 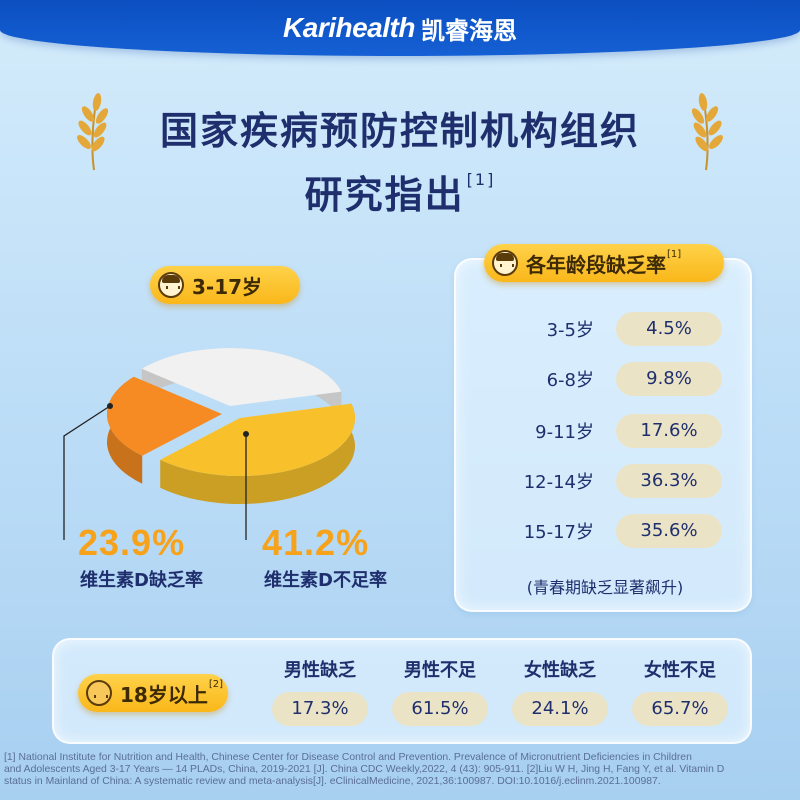 What do you see at coordinates (564, 432) in the screenshot?
I see `age-label: 9-11岁` at bounding box center [564, 432].